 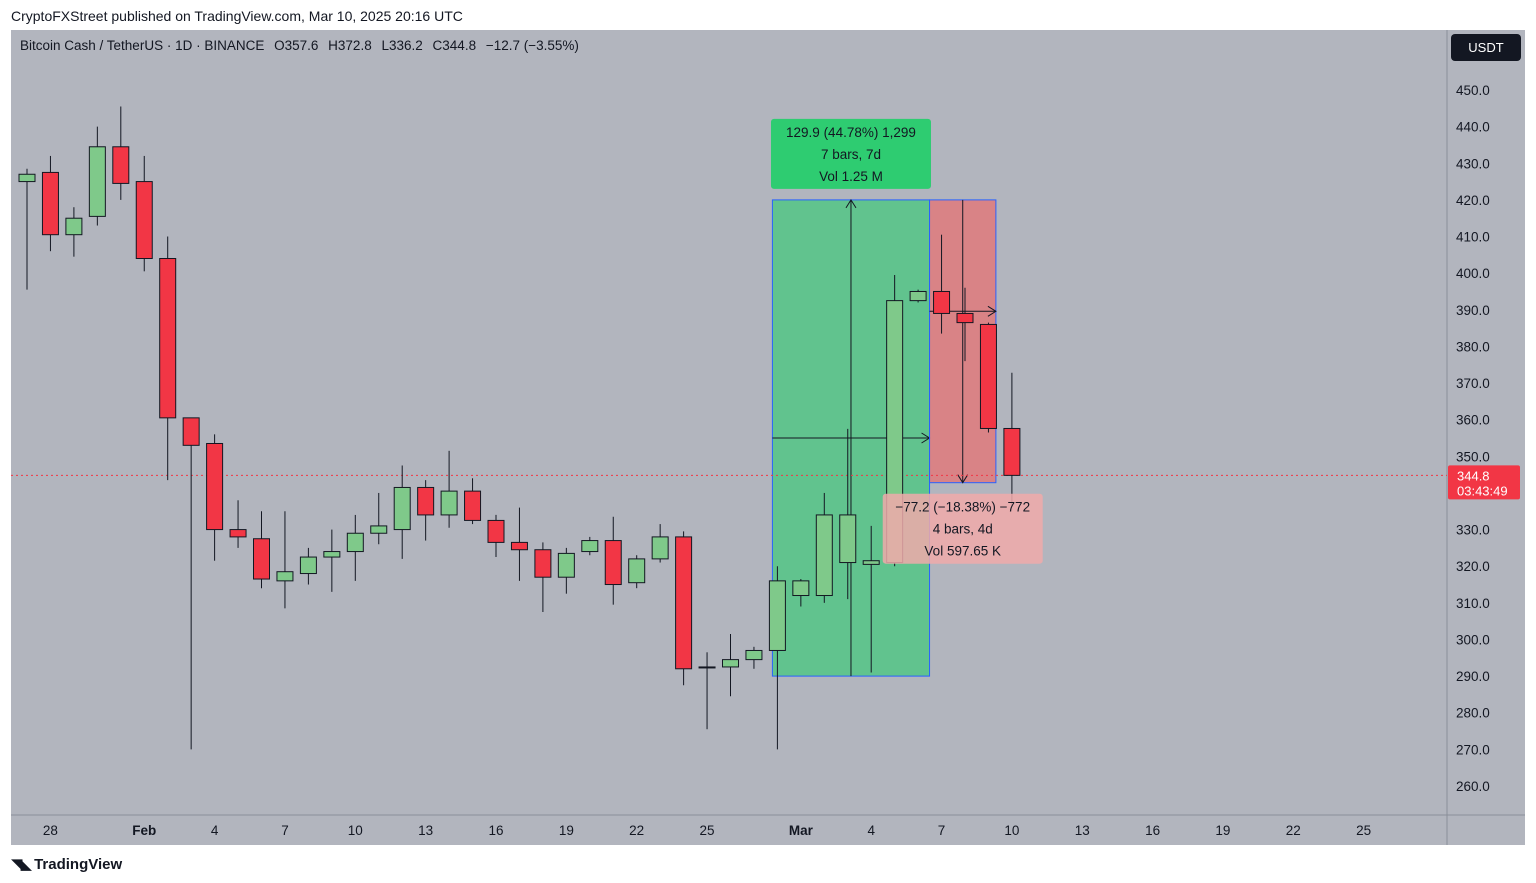 What do you see at coordinates (1473, 713) in the screenshot?
I see `price-tick-label: 280.0` at bounding box center [1473, 713].